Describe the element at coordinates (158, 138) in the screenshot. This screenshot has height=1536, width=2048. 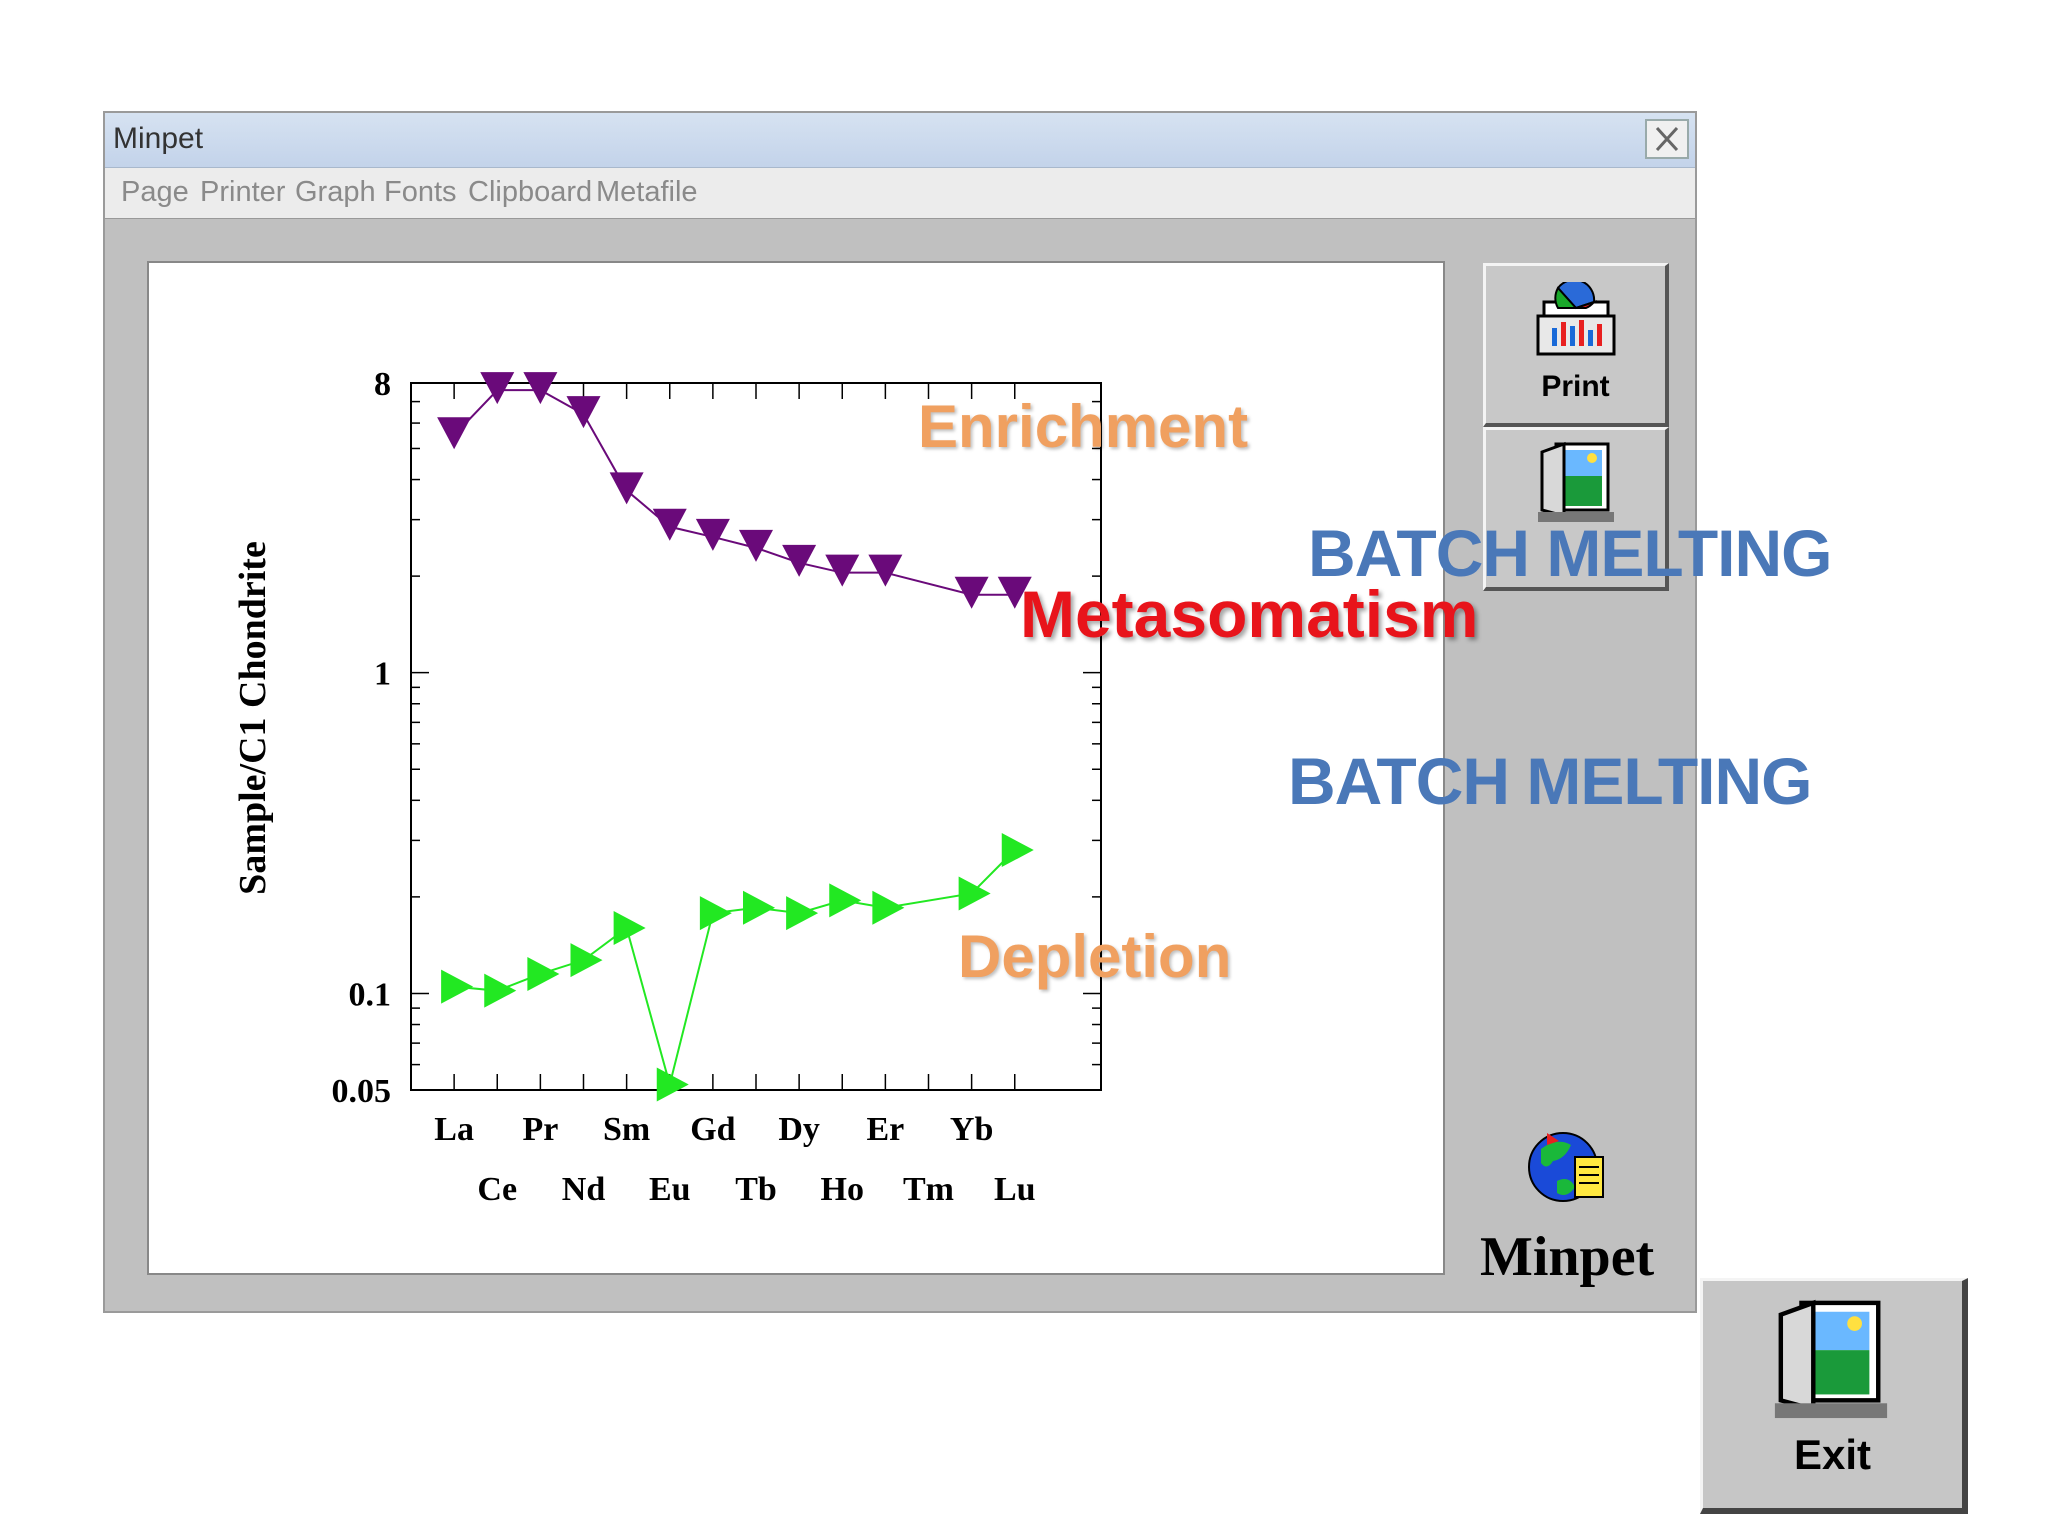
I see `window-title: Minpet` at that location.